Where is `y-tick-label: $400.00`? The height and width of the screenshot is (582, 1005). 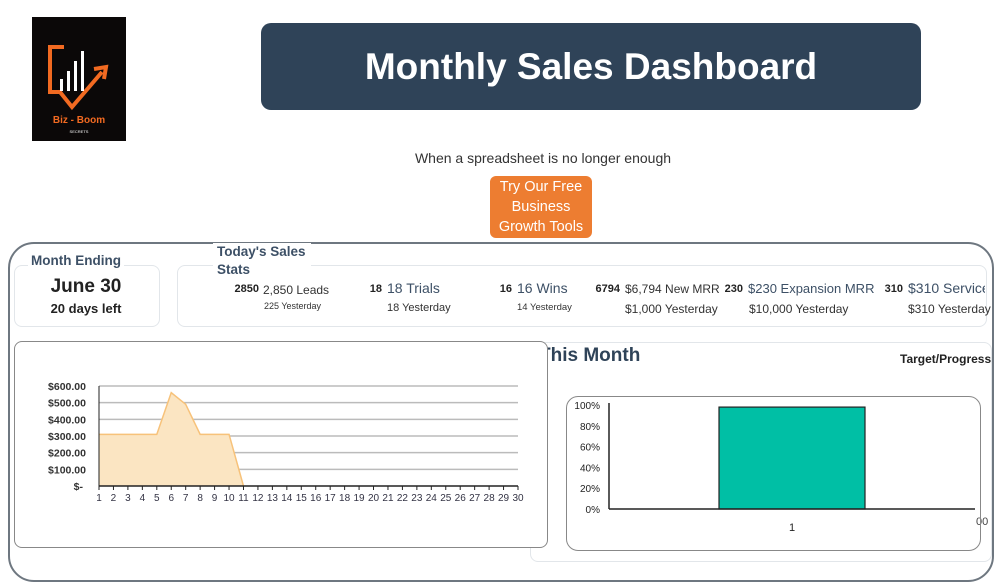 y-tick-label: $400.00 is located at coordinates (67, 420).